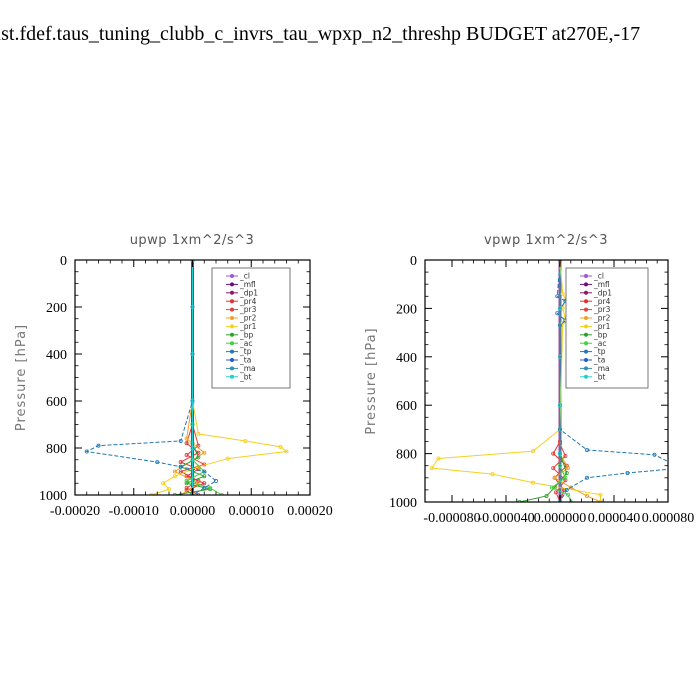 This screenshot has width=700, height=700. Describe the element at coordinates (668, 518) in the screenshot. I see `x-tick-label: 0.000080` at that location.